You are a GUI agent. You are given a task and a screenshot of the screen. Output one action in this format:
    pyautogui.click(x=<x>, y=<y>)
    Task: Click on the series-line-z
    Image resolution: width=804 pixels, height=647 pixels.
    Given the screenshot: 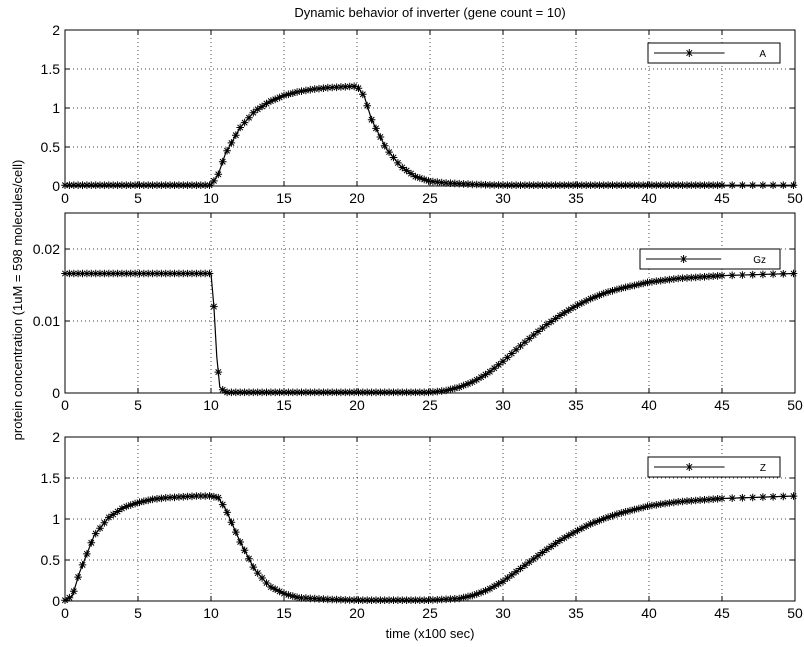 What is the action you would take?
    pyautogui.click(x=430, y=548)
    